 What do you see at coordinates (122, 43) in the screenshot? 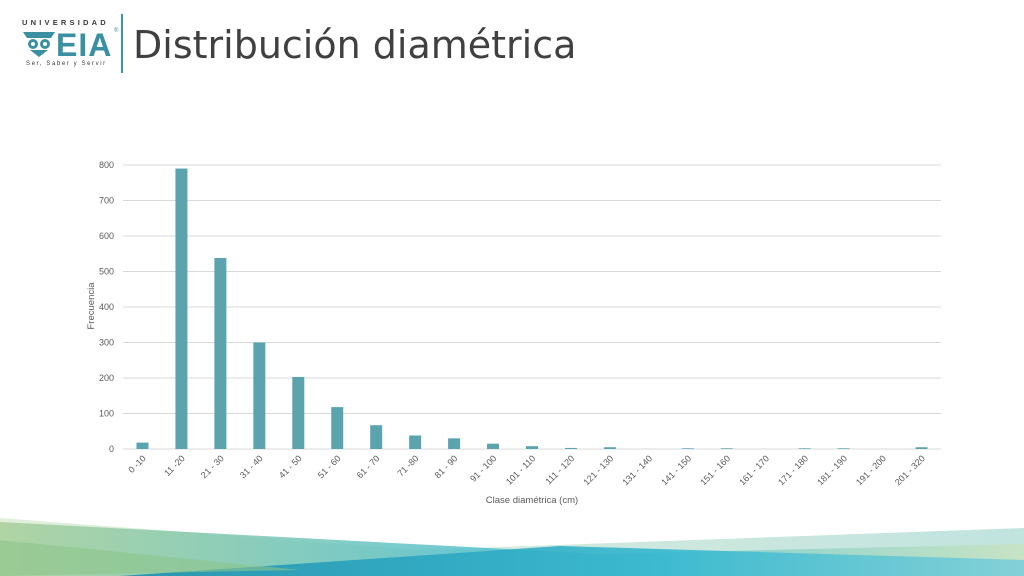
I see `header-divider` at bounding box center [122, 43].